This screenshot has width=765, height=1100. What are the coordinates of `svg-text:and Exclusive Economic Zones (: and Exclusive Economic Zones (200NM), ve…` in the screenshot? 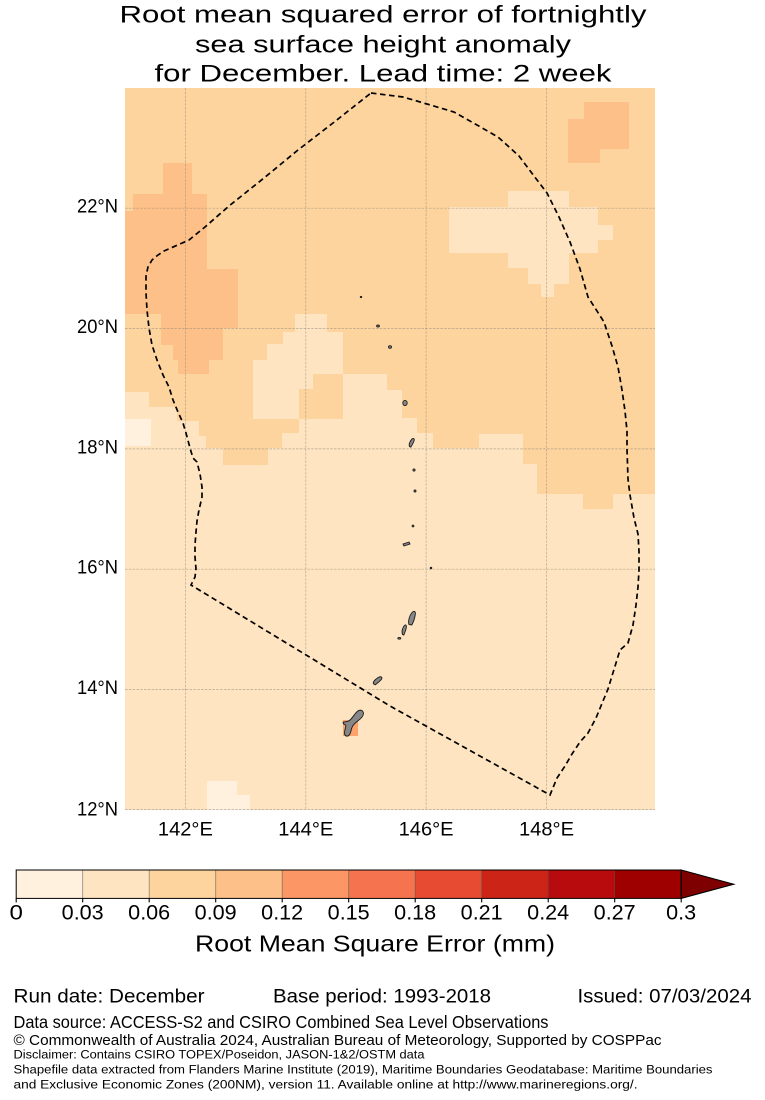 It's located at (326, 1085).